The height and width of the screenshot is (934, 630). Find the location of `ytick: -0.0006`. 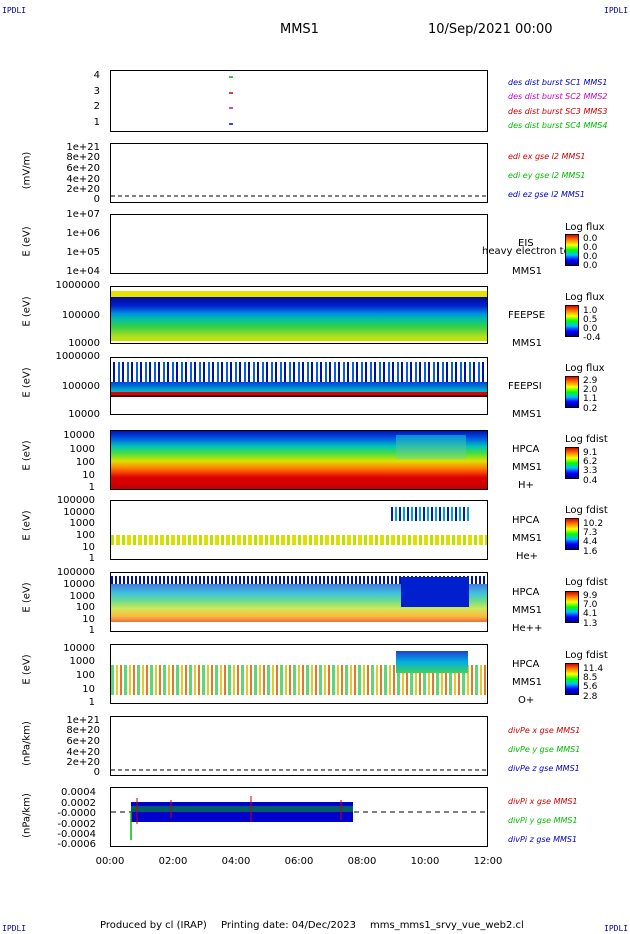

ytick: -0.0006 is located at coordinates (76, 844).